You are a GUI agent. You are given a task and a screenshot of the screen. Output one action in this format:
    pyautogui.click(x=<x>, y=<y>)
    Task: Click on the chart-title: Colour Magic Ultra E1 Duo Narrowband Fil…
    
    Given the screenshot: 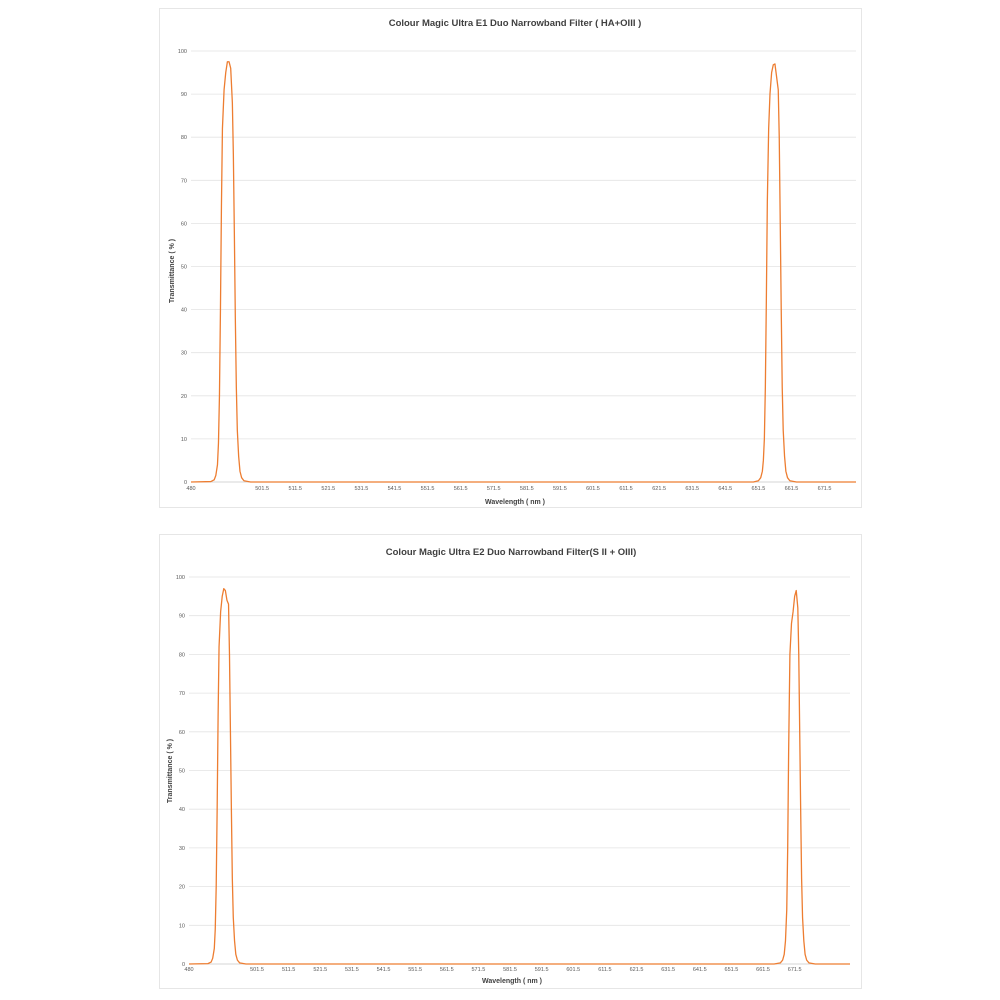 What is the action you would take?
    pyautogui.click(x=515, y=23)
    